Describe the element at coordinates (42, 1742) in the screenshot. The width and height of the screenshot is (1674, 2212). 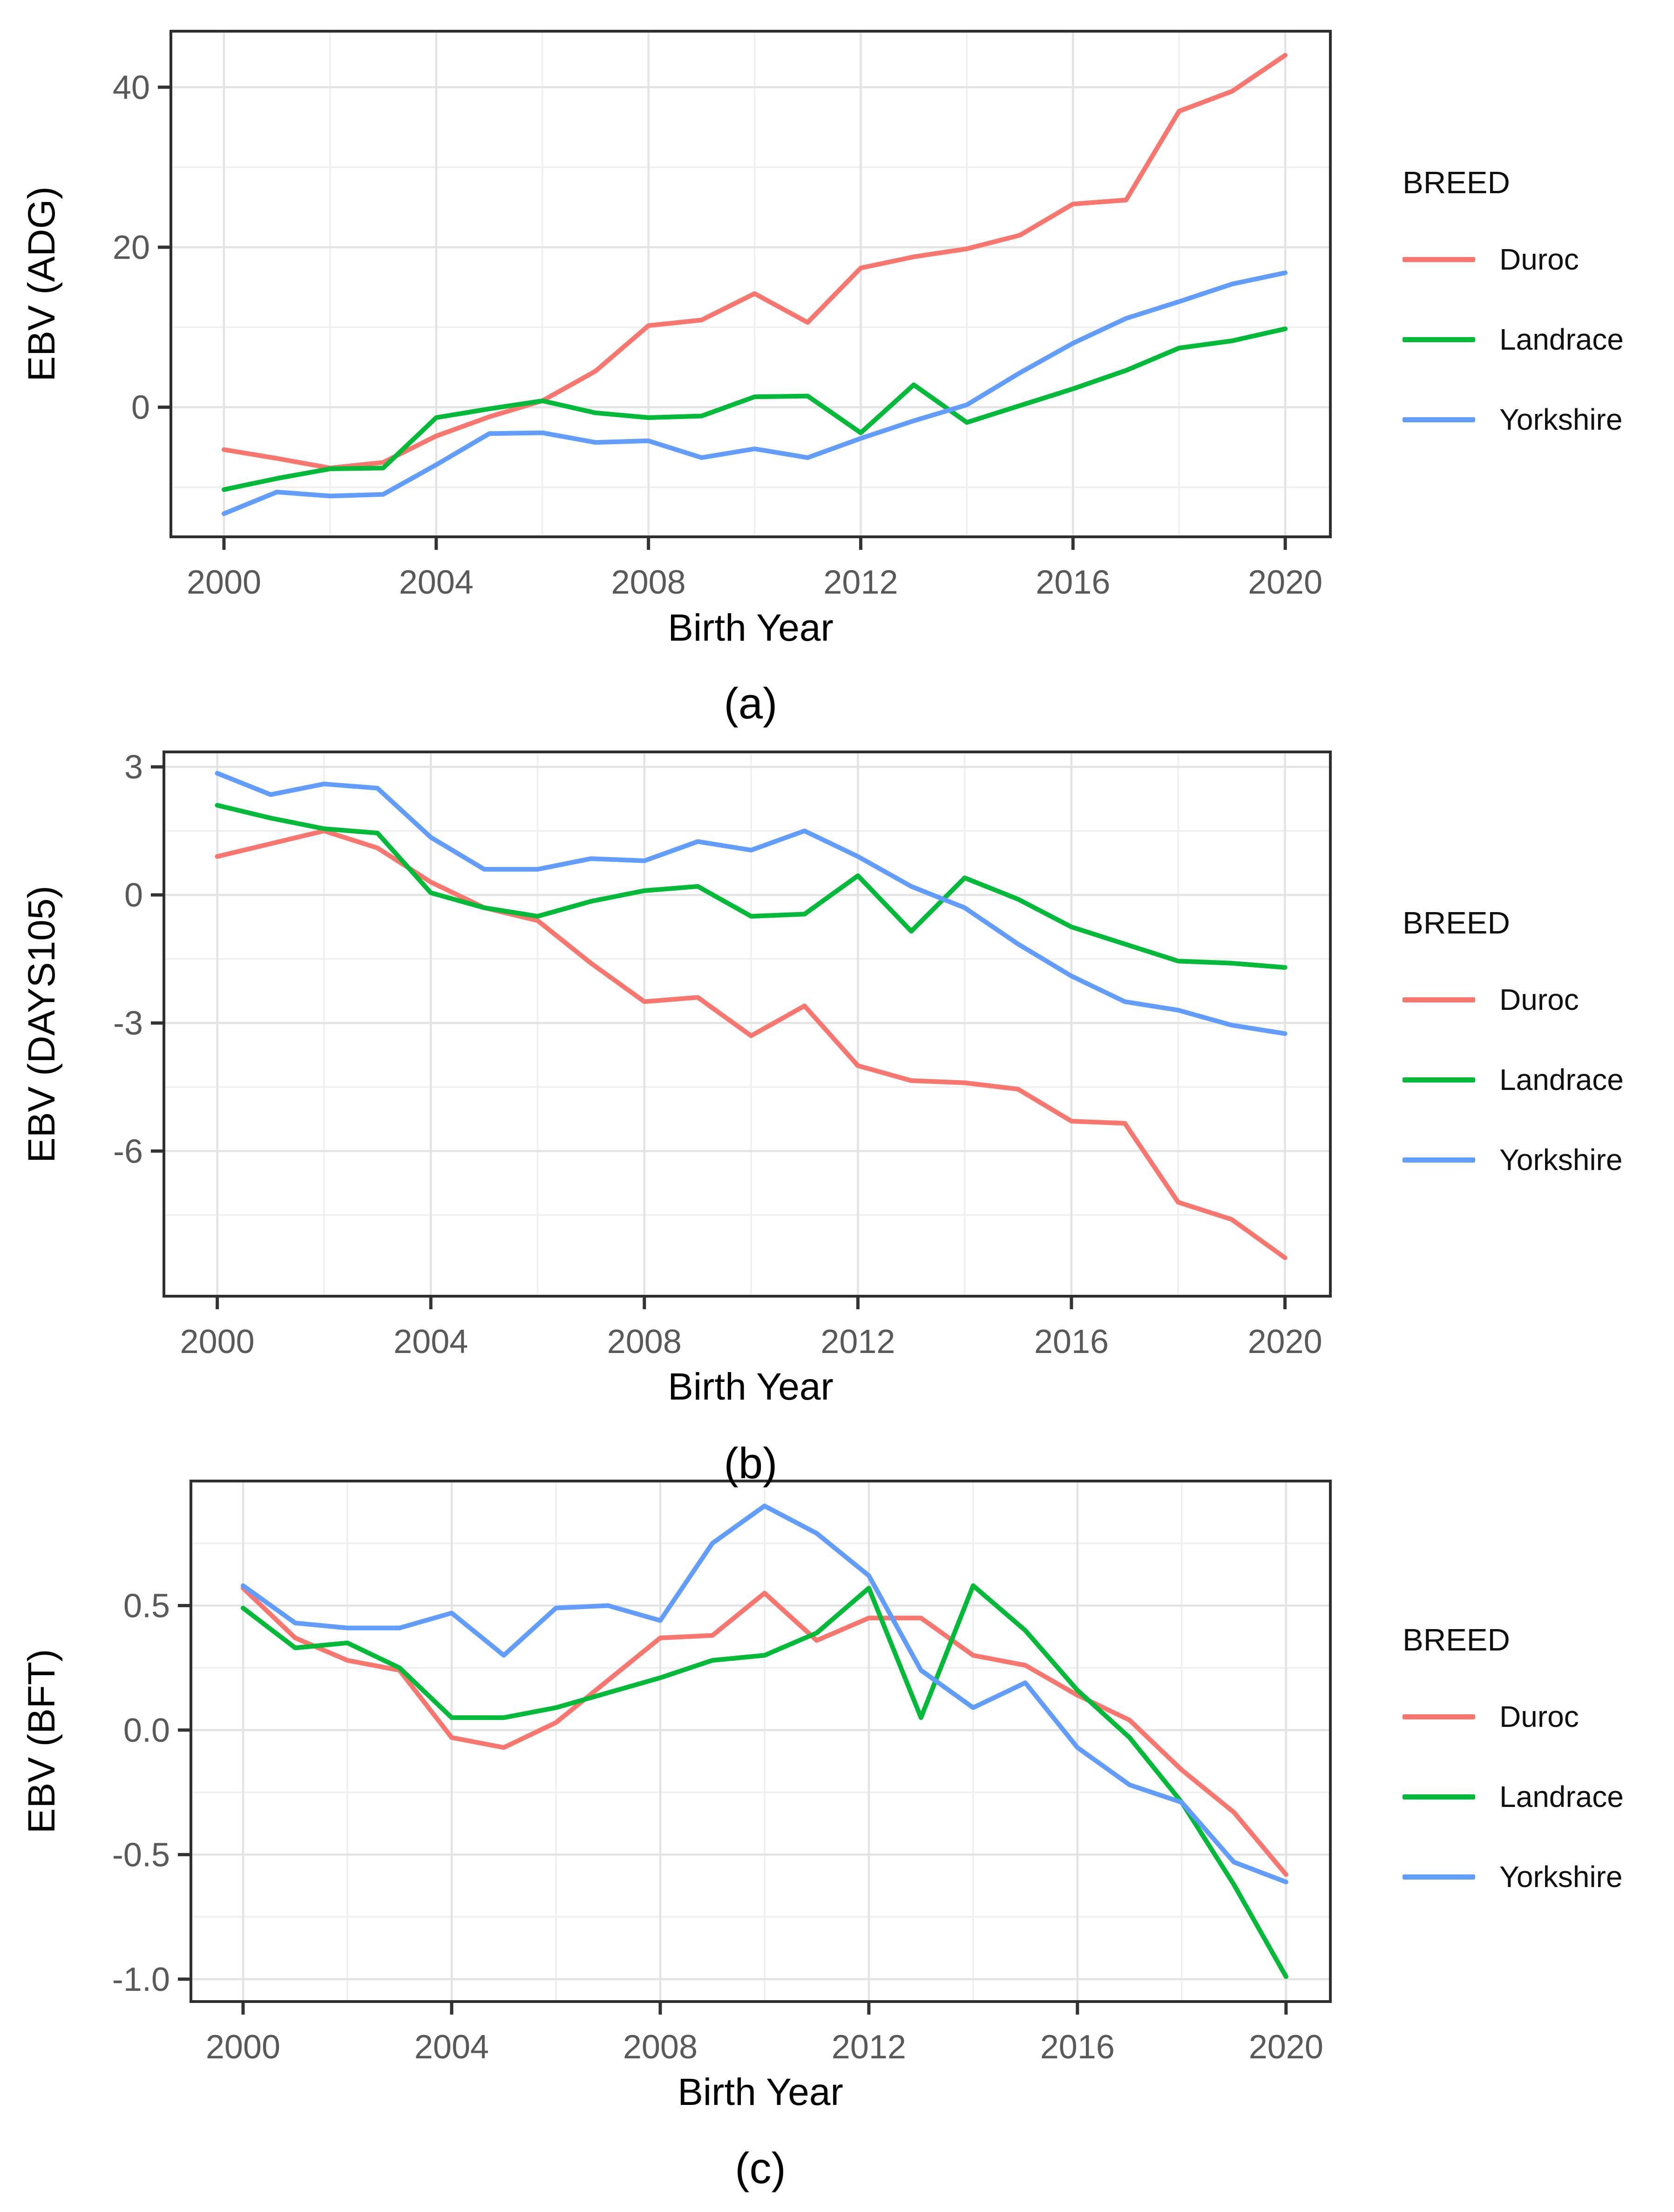
I see `y-axis-title-c: EBV (BFT)` at that location.